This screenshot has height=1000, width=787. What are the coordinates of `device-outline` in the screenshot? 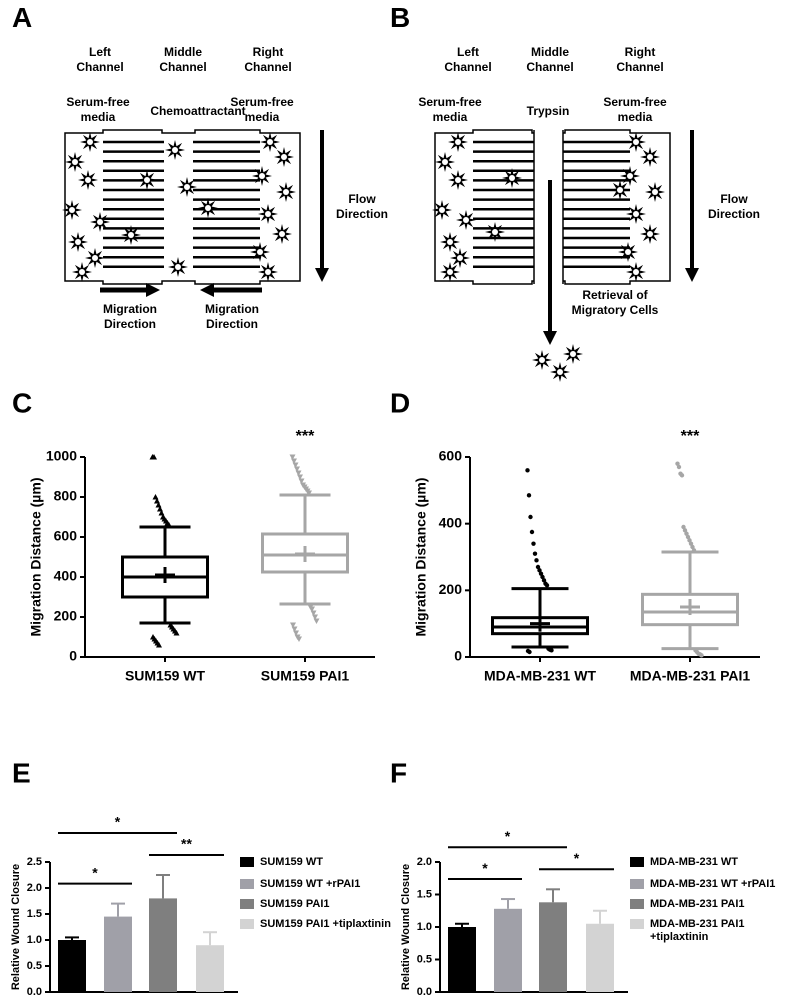 It's located at (182, 207).